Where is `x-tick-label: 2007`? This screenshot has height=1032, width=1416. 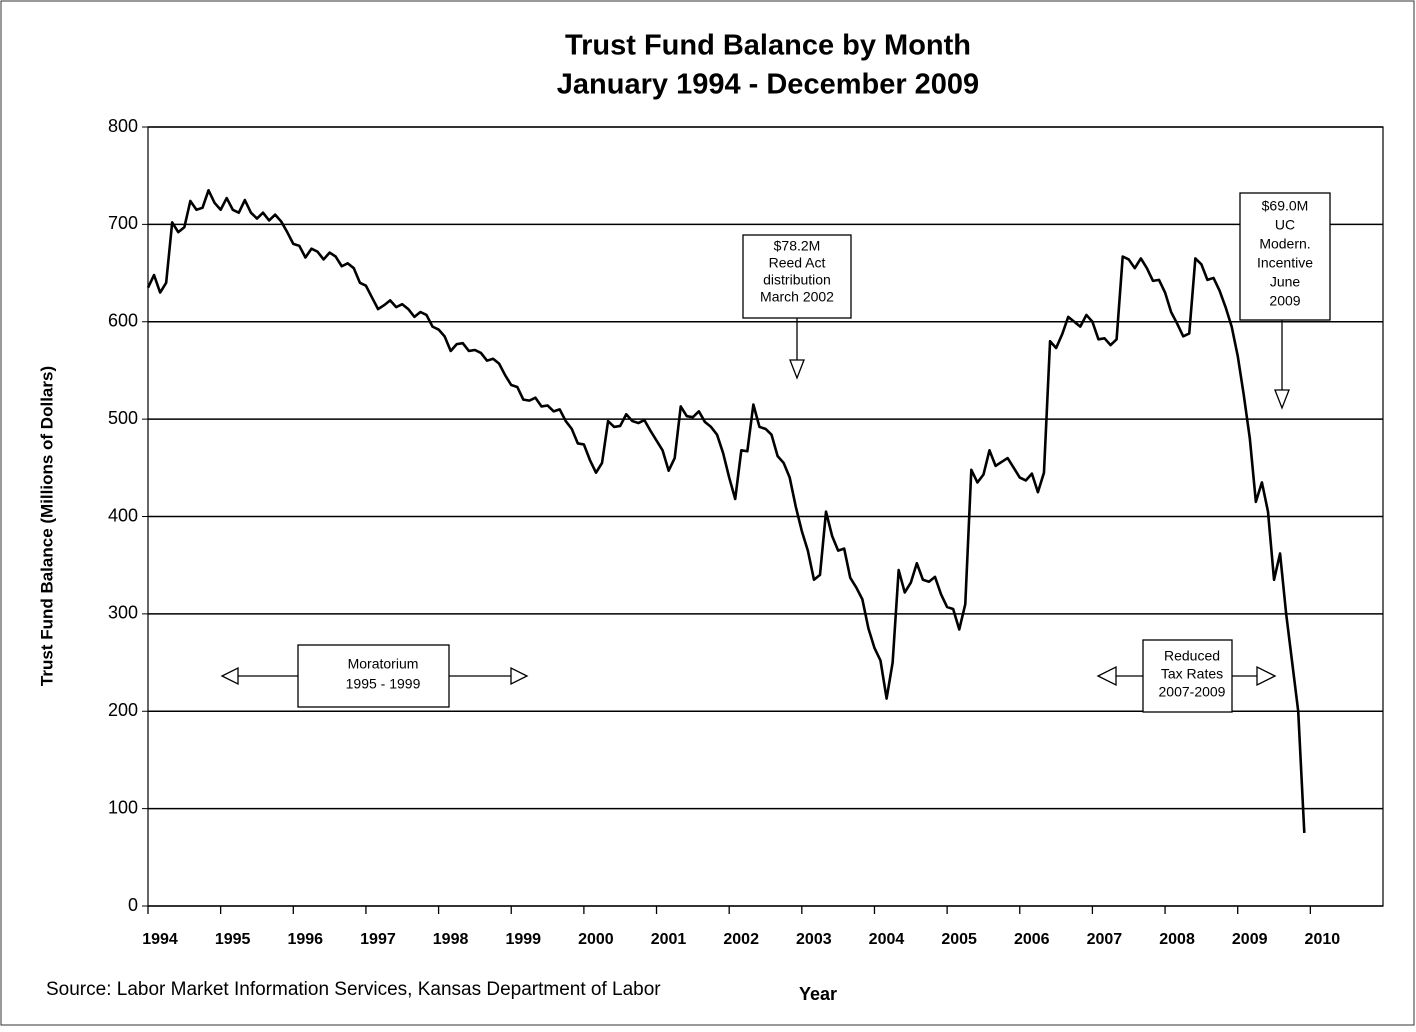 x-tick-label: 2007 is located at coordinates (1105, 939).